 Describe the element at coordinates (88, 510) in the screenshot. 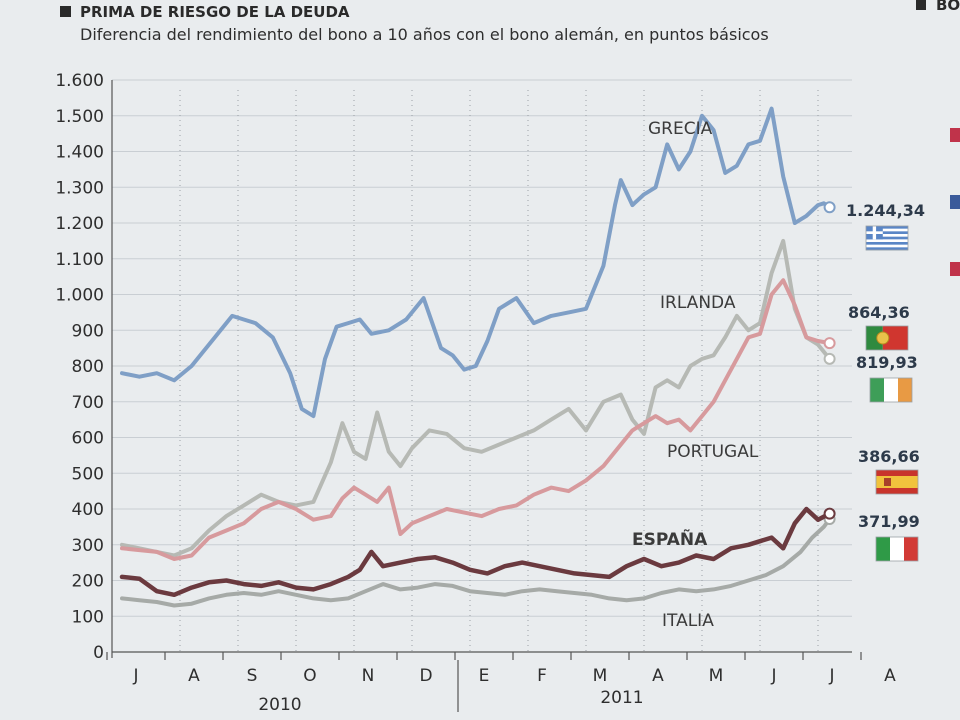

I see `y-tick-label: 400` at that location.